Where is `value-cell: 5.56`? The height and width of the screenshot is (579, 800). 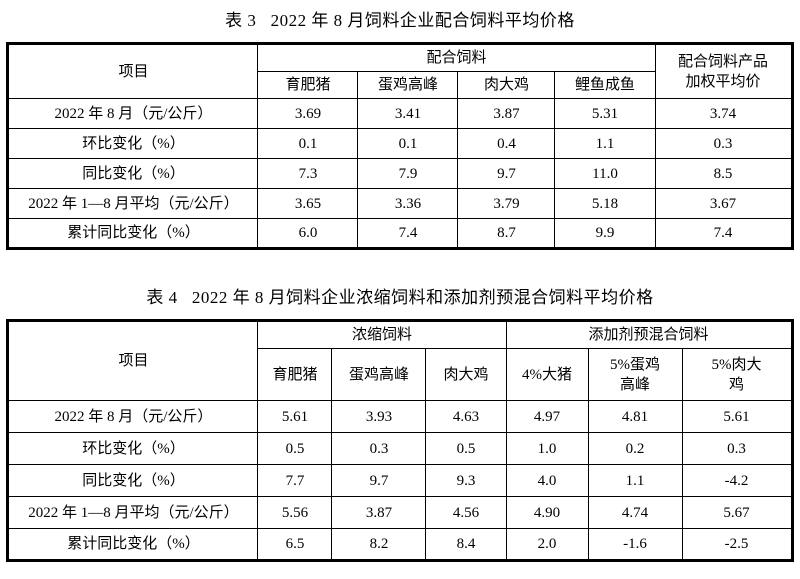 value-cell: 5.56 is located at coordinates (295, 512).